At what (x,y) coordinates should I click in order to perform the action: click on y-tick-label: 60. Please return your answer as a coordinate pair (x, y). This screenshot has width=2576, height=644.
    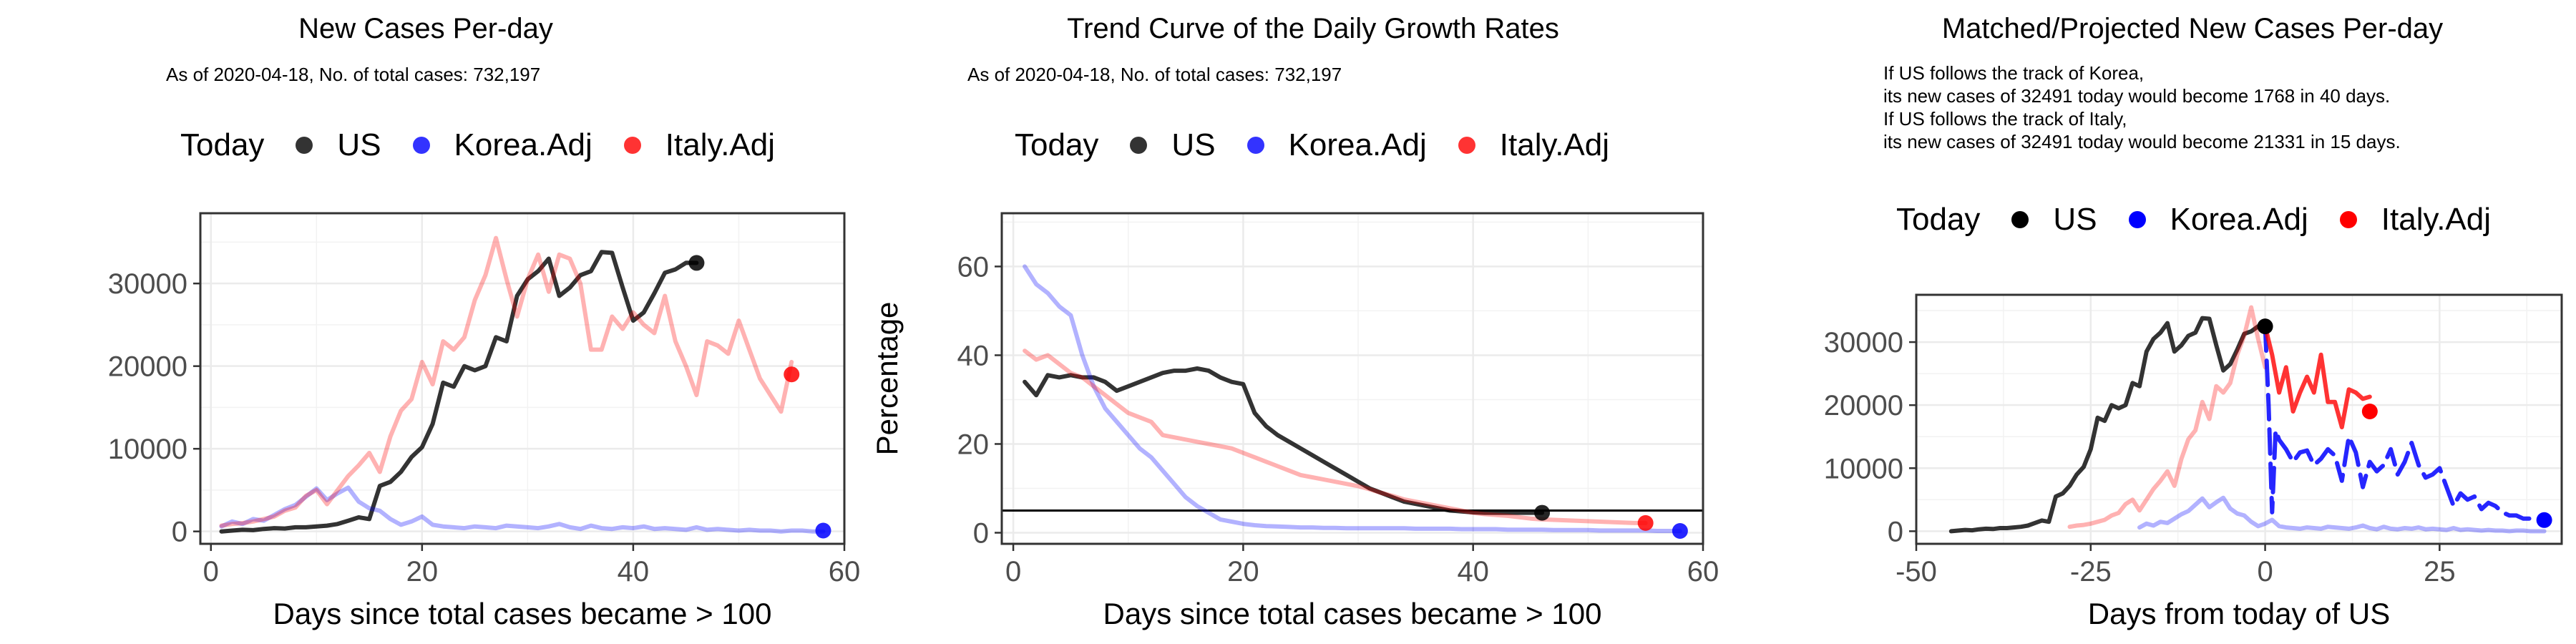
    Looking at the image, I should click on (973, 267).